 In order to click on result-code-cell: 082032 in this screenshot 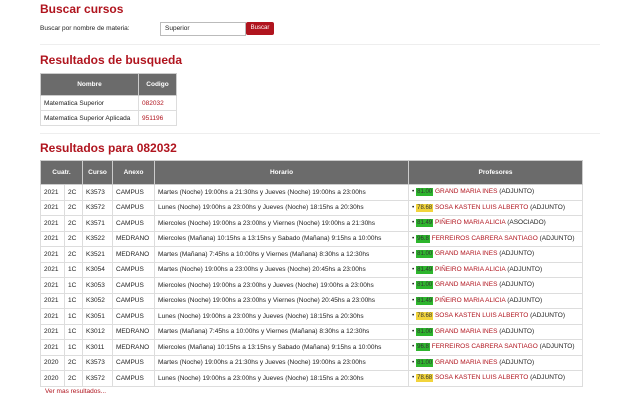, I will do `click(157, 103)`.